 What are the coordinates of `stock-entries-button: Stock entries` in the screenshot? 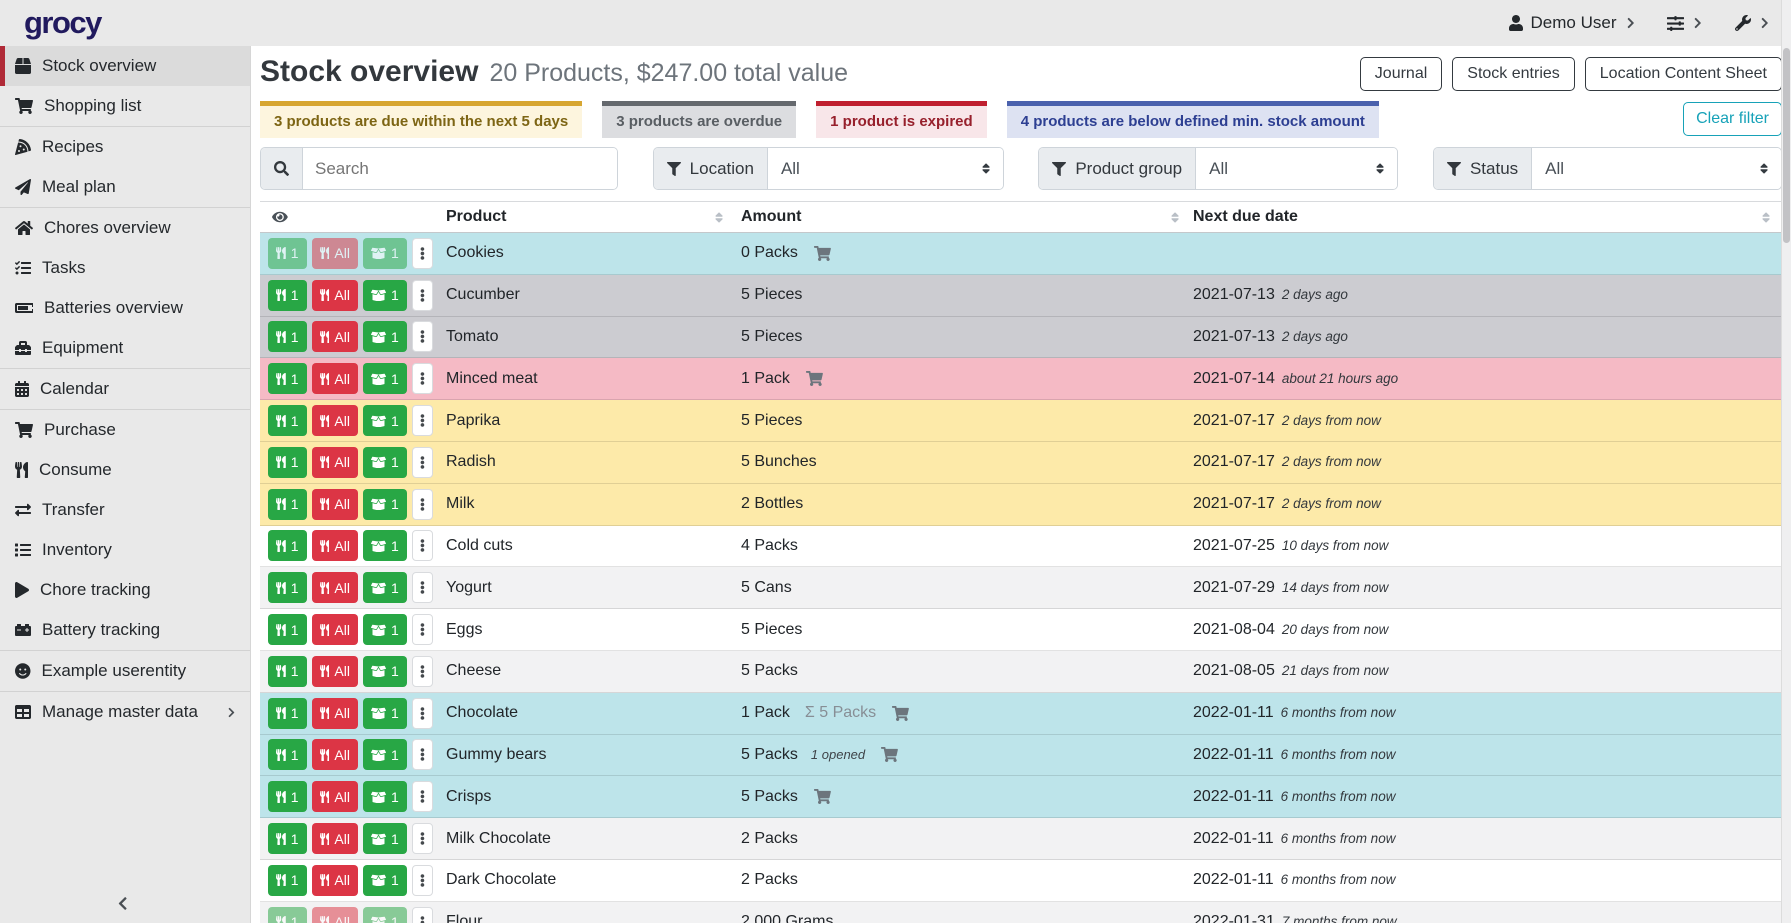 It's located at (1513, 74).